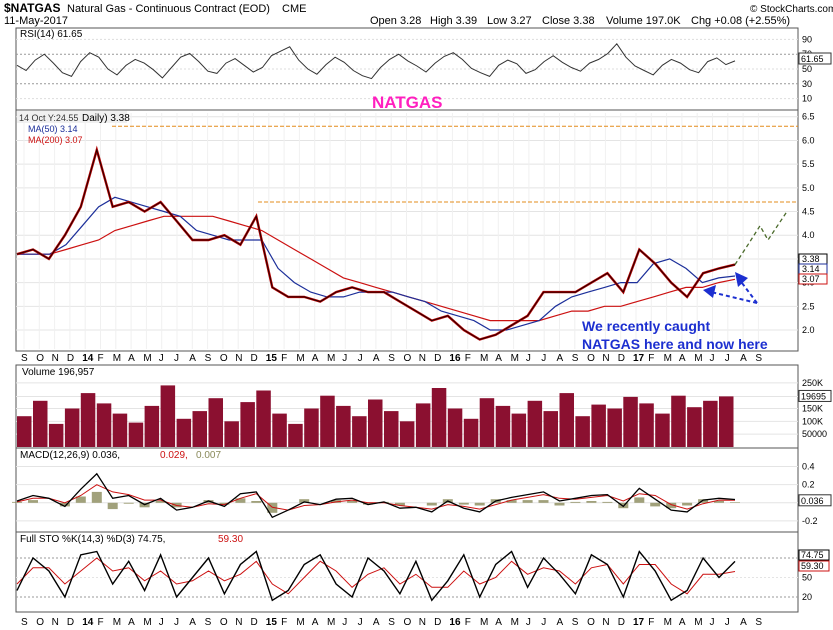 The height and width of the screenshot is (630, 833). What do you see at coordinates (812, 409) in the screenshot?
I see `volume-tick-label: 150K` at bounding box center [812, 409].